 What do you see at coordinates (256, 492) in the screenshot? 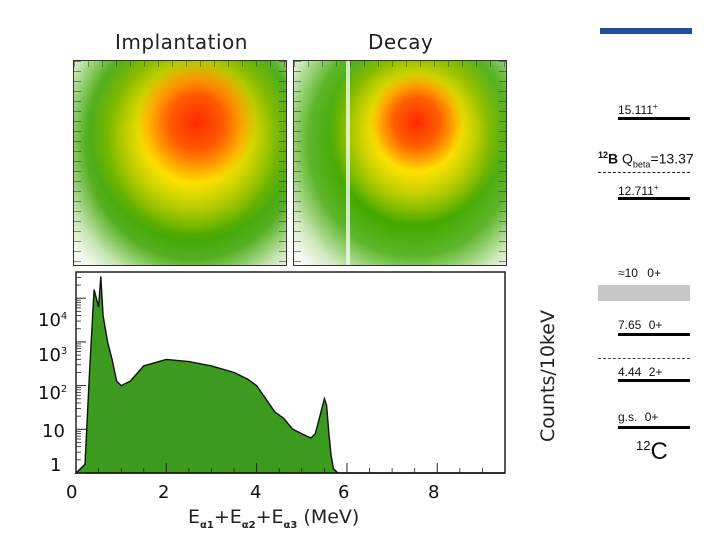
I see `x-tick-label-4: 4` at bounding box center [256, 492].